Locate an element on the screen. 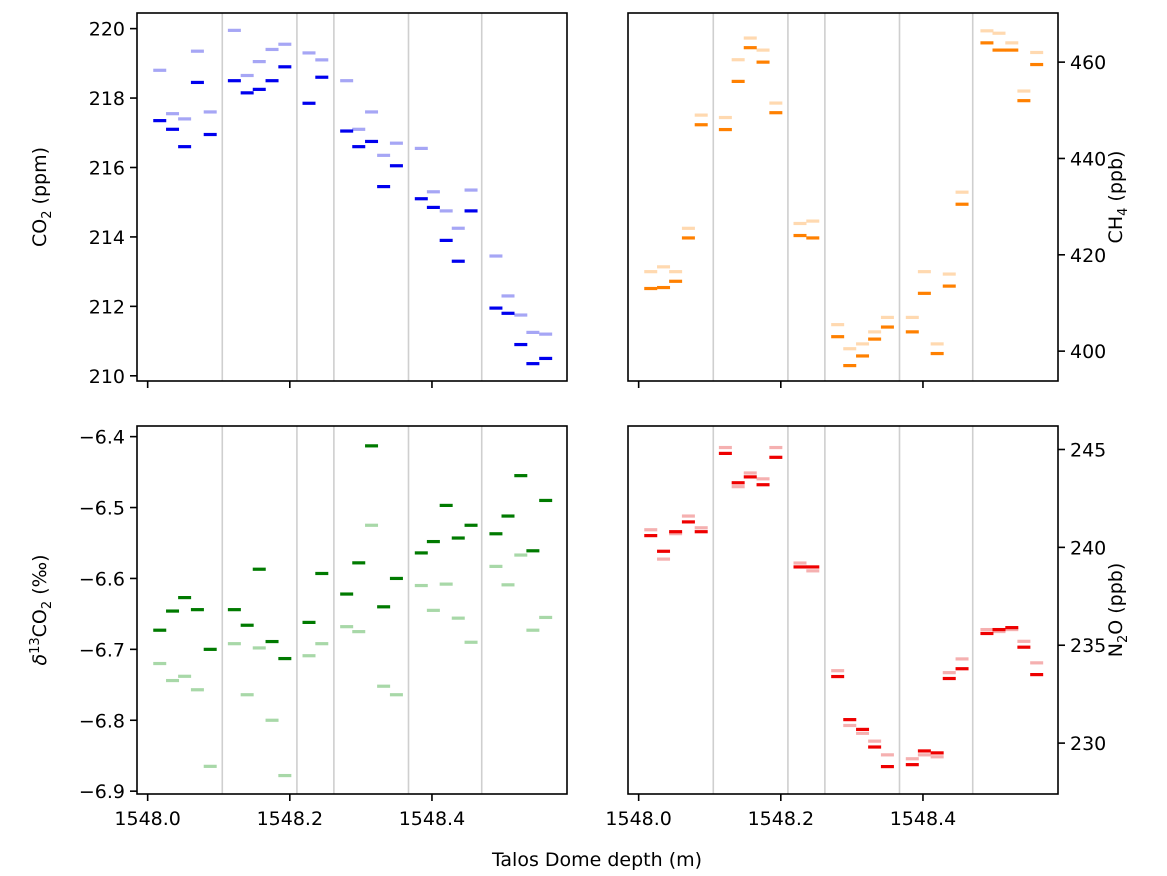 The width and height of the screenshot is (1167, 876). y-tick-label: 220 is located at coordinates (107, 30).